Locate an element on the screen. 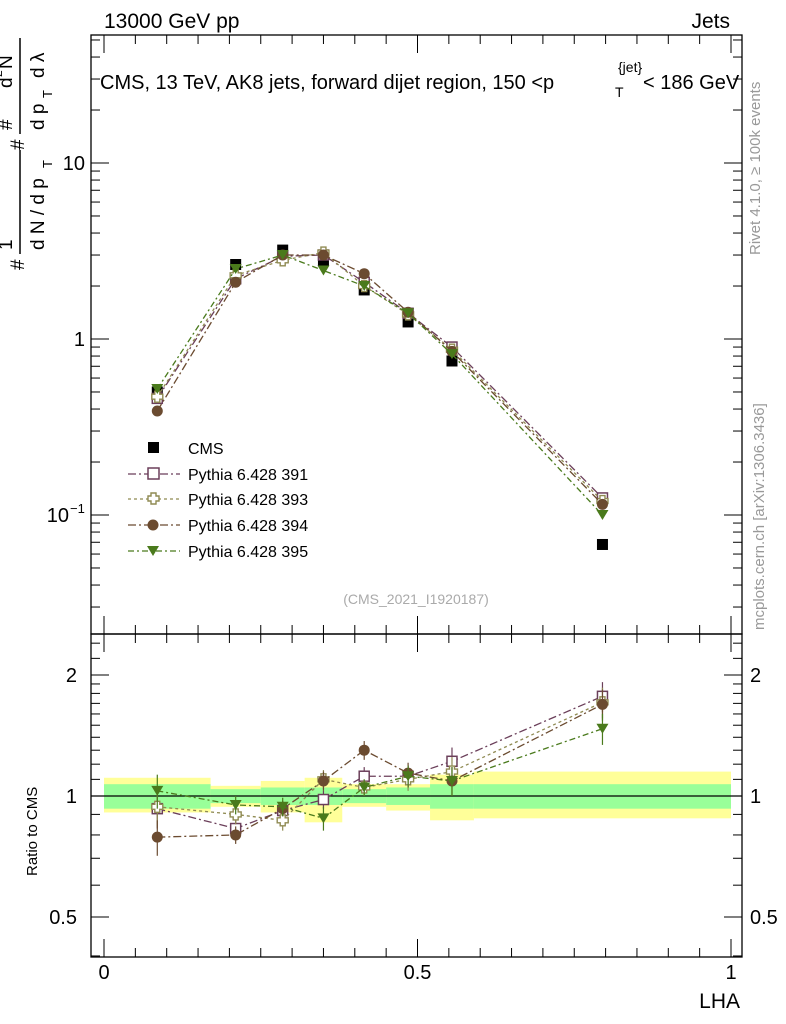 The width and height of the screenshot is (786, 1024). y-axis-label: # 1 d N / d p T # # d p T d 2 N d λ is located at coordinates (27, 154).